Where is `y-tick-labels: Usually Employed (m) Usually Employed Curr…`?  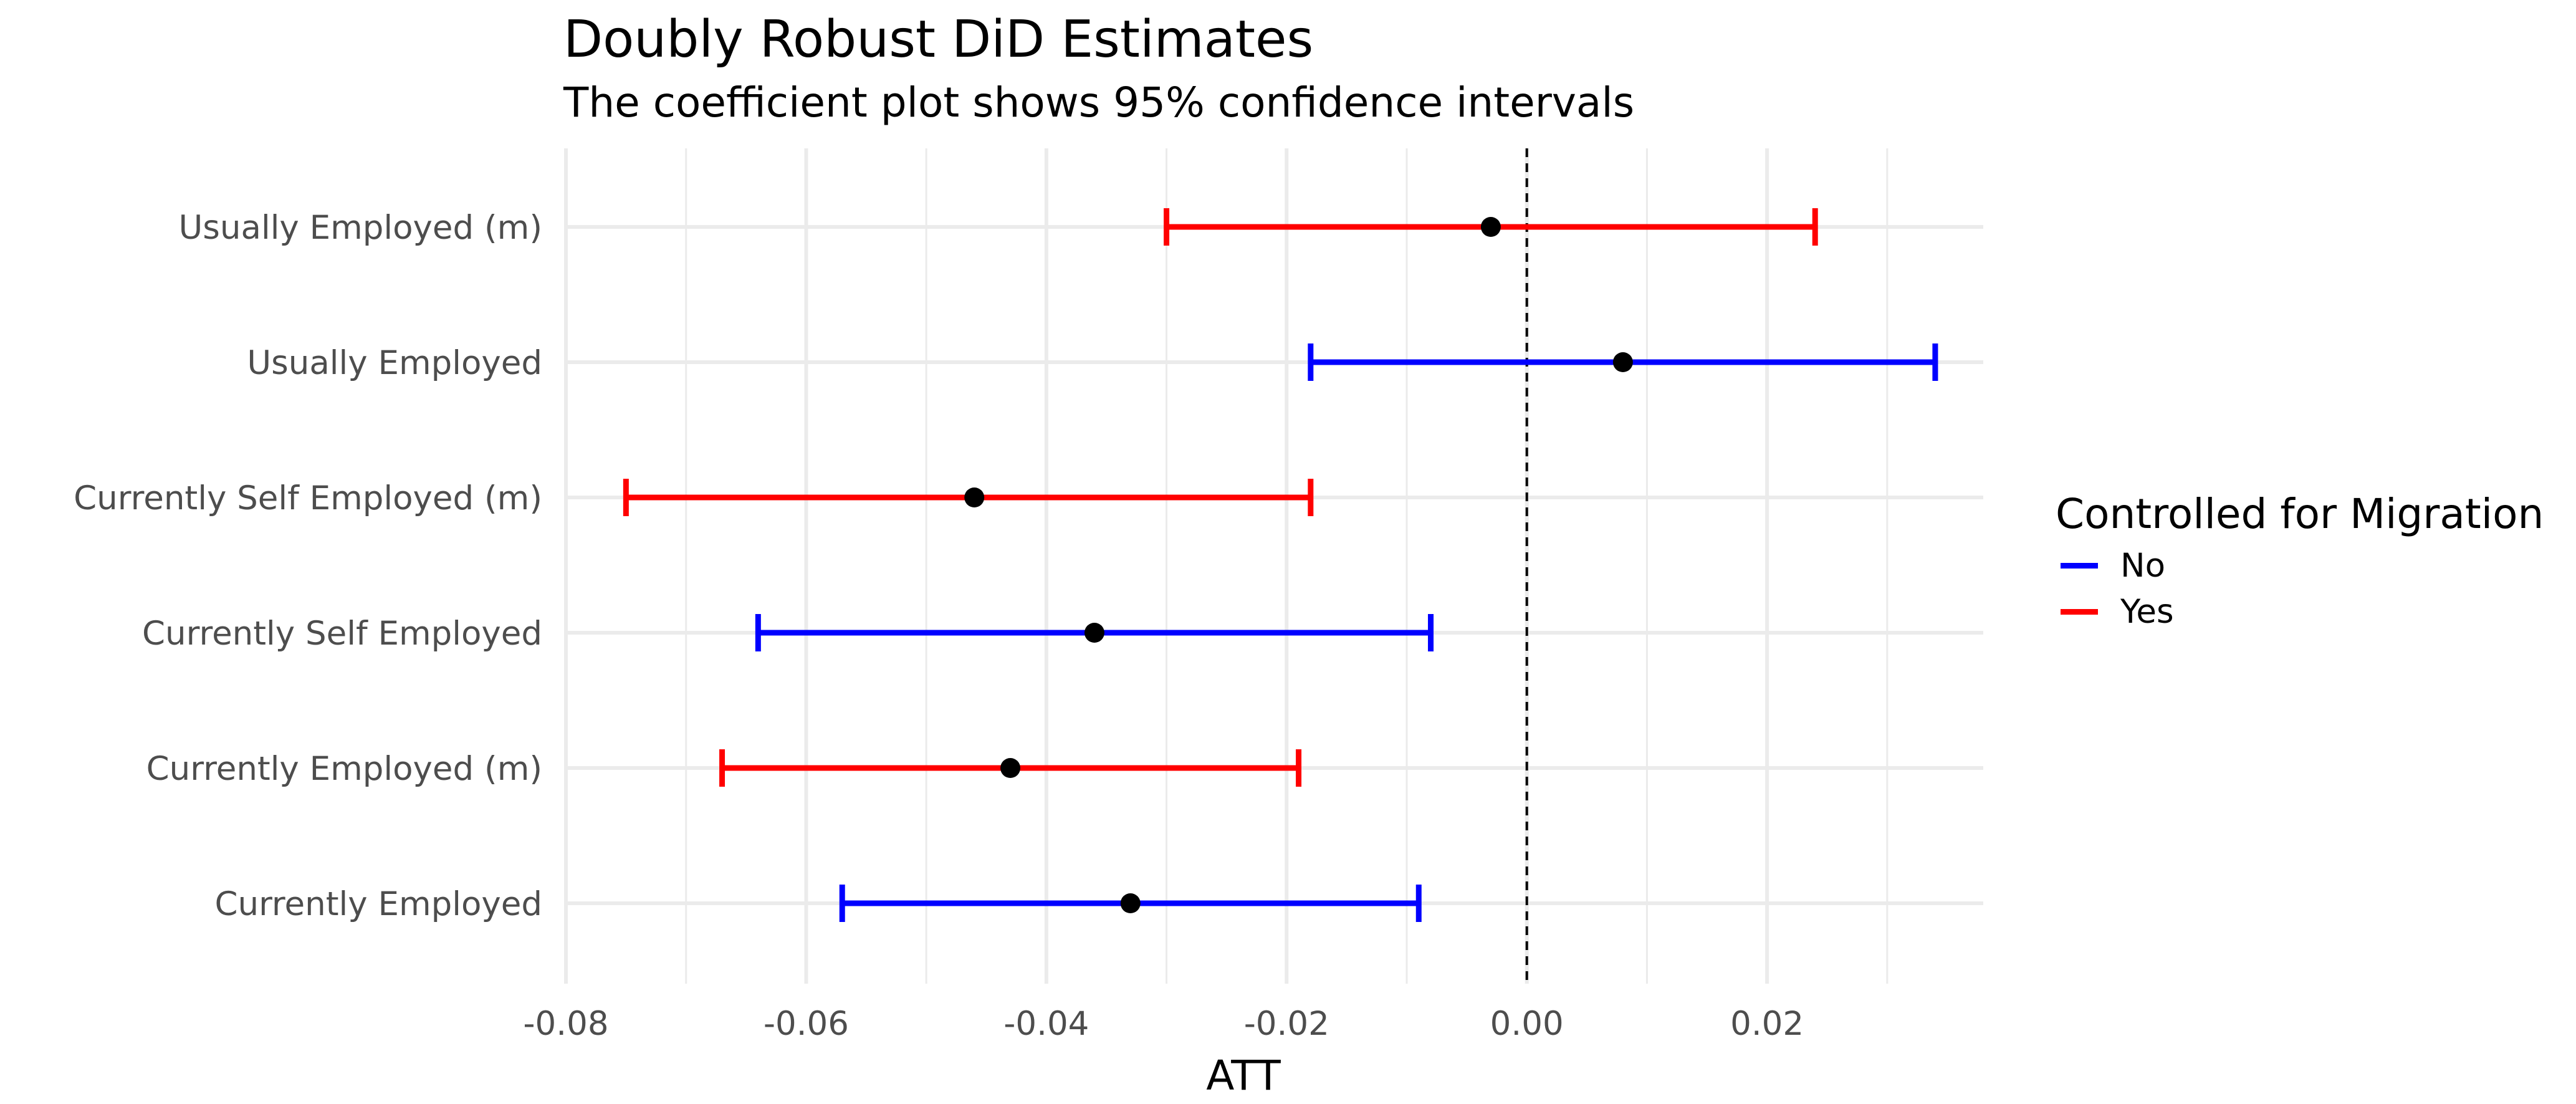 y-tick-labels: Usually Employed (m) Usually Employed Curr… is located at coordinates (308, 566).